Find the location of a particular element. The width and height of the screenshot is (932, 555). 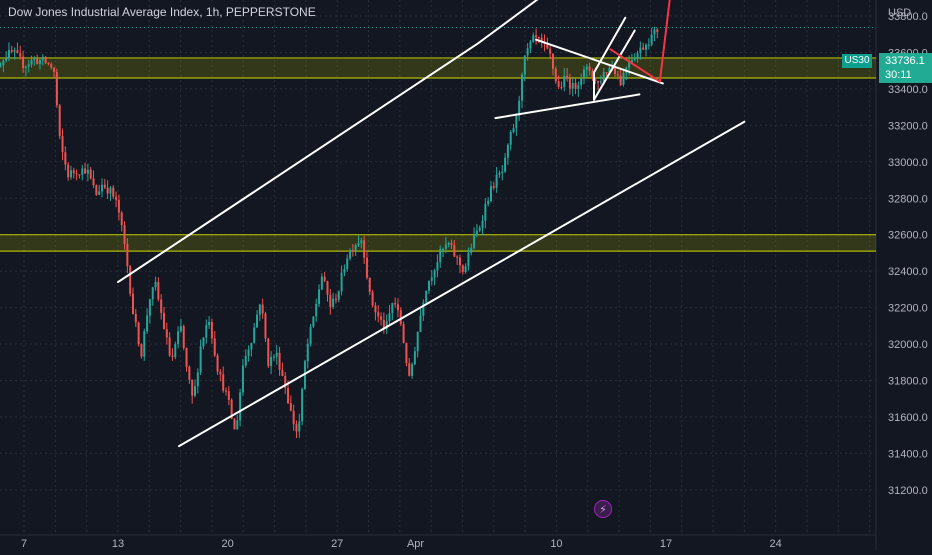

price-tick-label: 33200.0 is located at coordinates (908, 126).